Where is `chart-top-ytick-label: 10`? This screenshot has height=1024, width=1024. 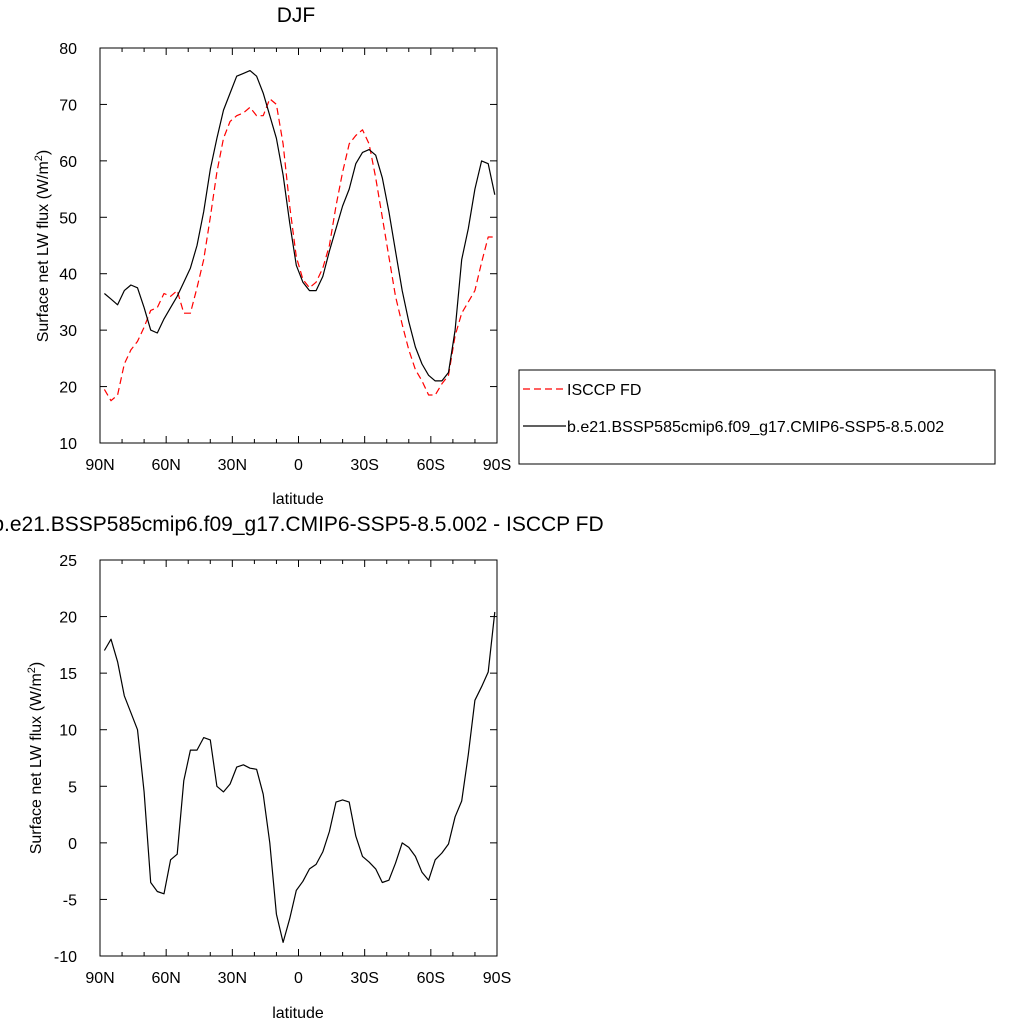
chart-top-ytick-label: 10 is located at coordinates (68, 444).